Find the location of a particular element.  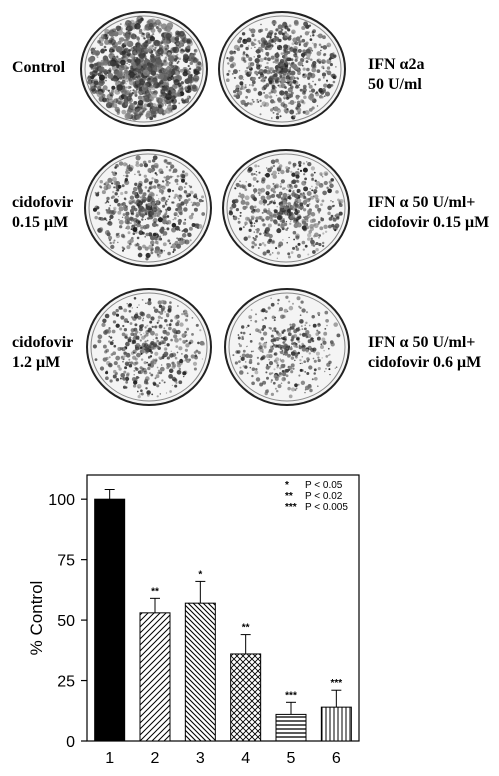

x-tick-label: 6 is located at coordinates (336, 758).